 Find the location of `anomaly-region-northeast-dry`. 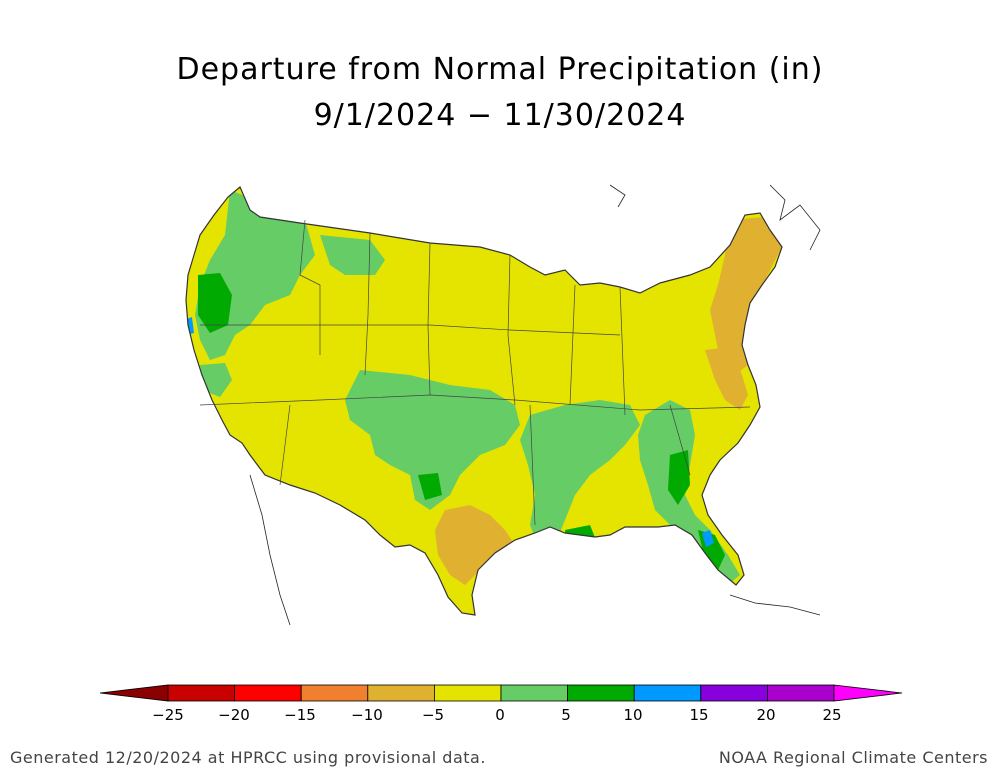

anomaly-region-northeast-dry is located at coordinates (746, 296).